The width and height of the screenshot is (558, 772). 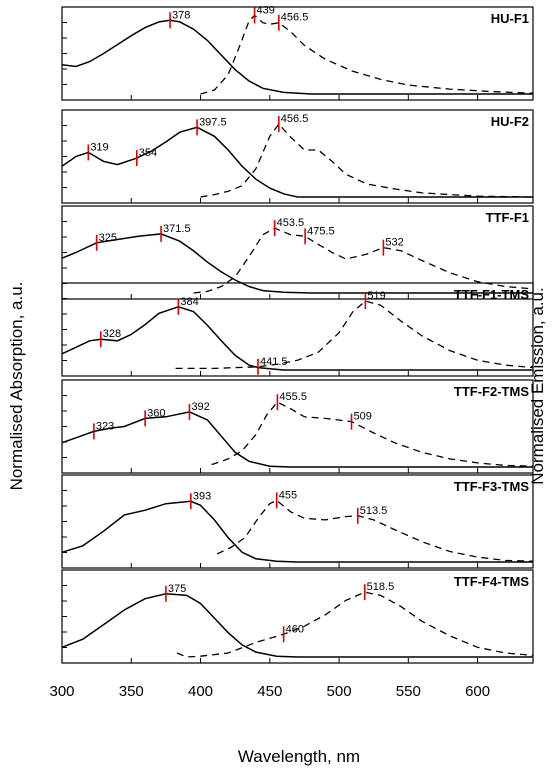 I want to click on panel-label: TTF-F2-TMS, so click(x=491, y=391).